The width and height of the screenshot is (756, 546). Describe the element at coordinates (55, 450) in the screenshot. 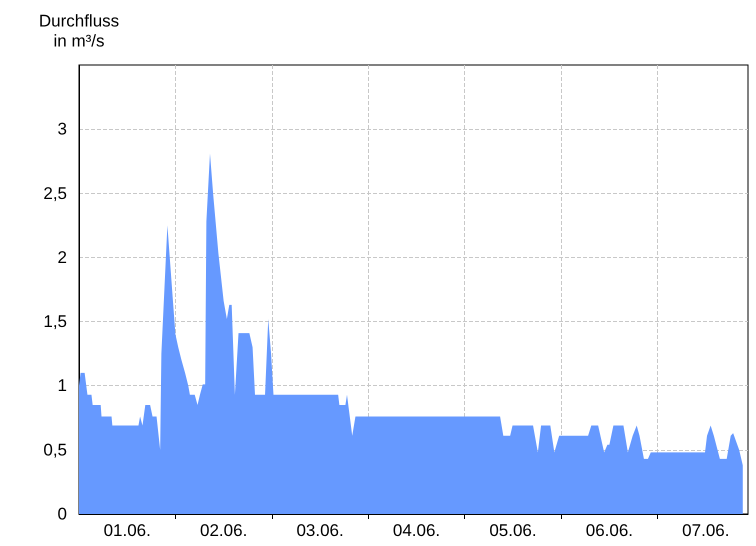

I see `y-tick-label: 0,5` at that location.